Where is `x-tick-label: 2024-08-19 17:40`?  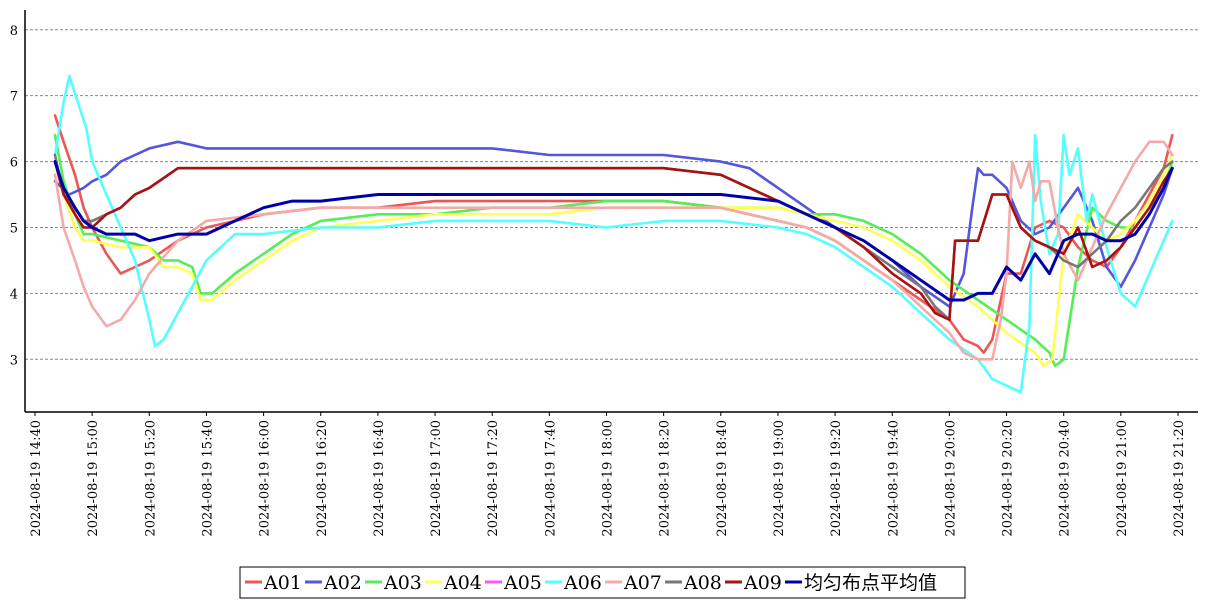 x-tick-label: 2024-08-19 17:40 is located at coordinates (550, 478).